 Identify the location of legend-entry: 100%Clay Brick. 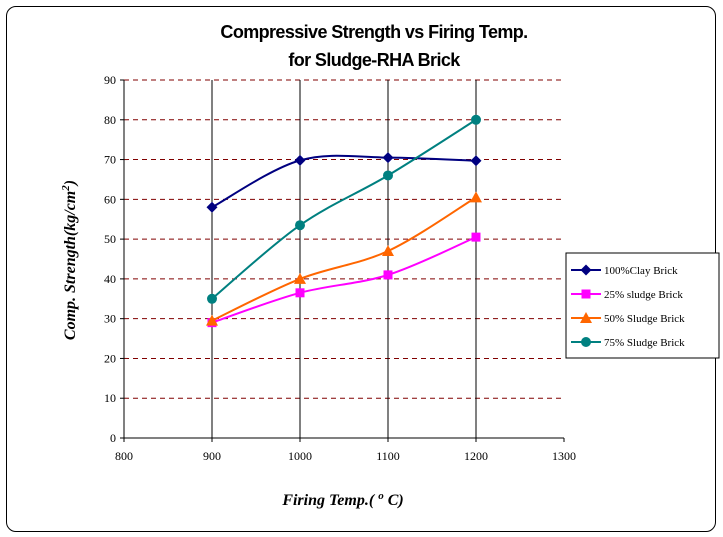
(641, 271).